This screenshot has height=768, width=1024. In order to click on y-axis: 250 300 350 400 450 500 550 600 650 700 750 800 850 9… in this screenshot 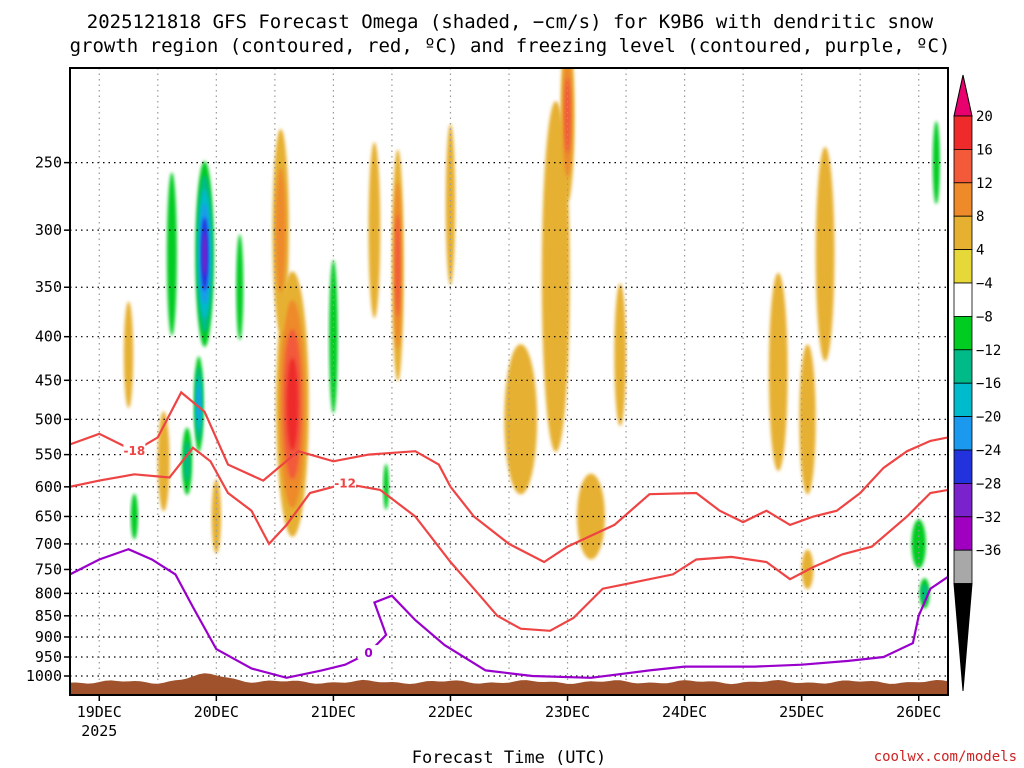, I will do `click(48, 419)`.